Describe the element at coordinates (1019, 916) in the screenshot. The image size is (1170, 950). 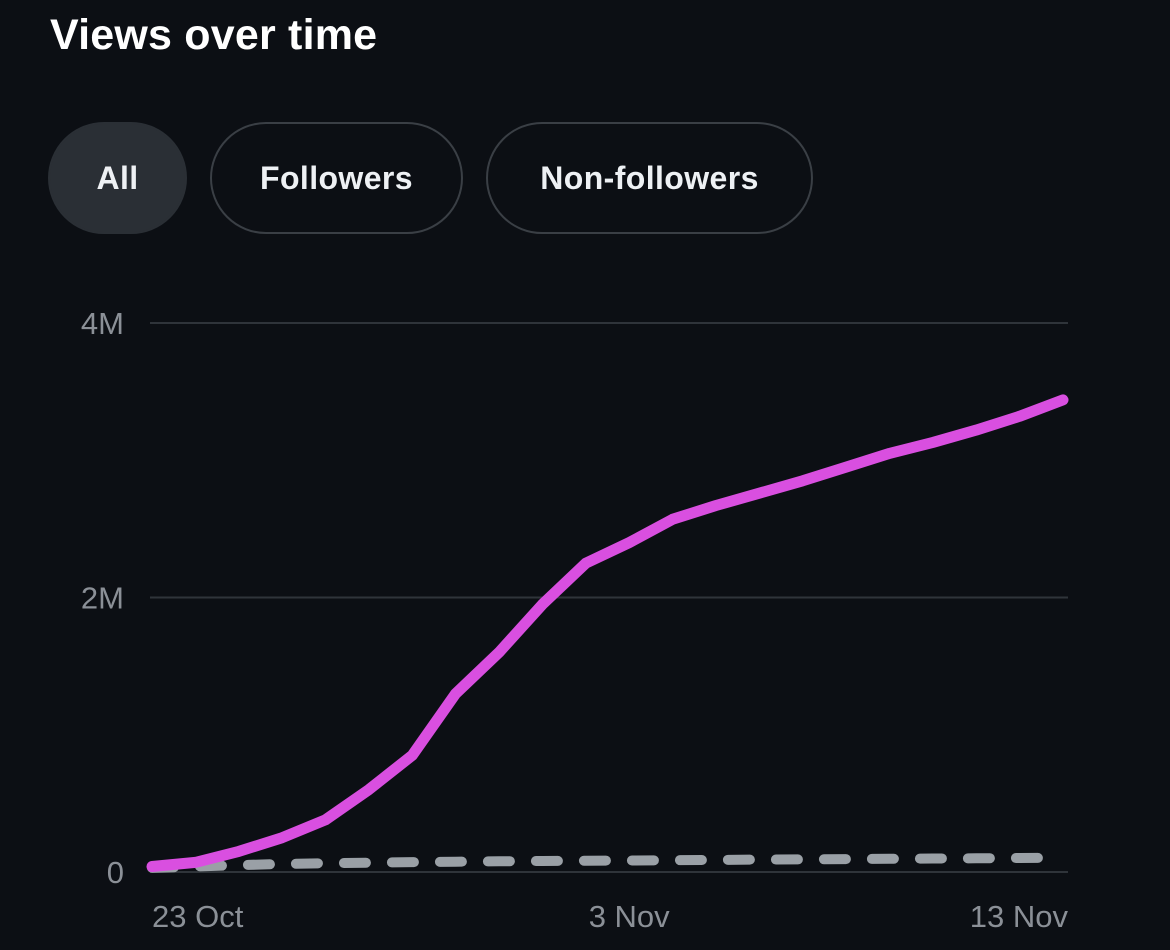
I see `x-tick-label: 13 Nov` at that location.